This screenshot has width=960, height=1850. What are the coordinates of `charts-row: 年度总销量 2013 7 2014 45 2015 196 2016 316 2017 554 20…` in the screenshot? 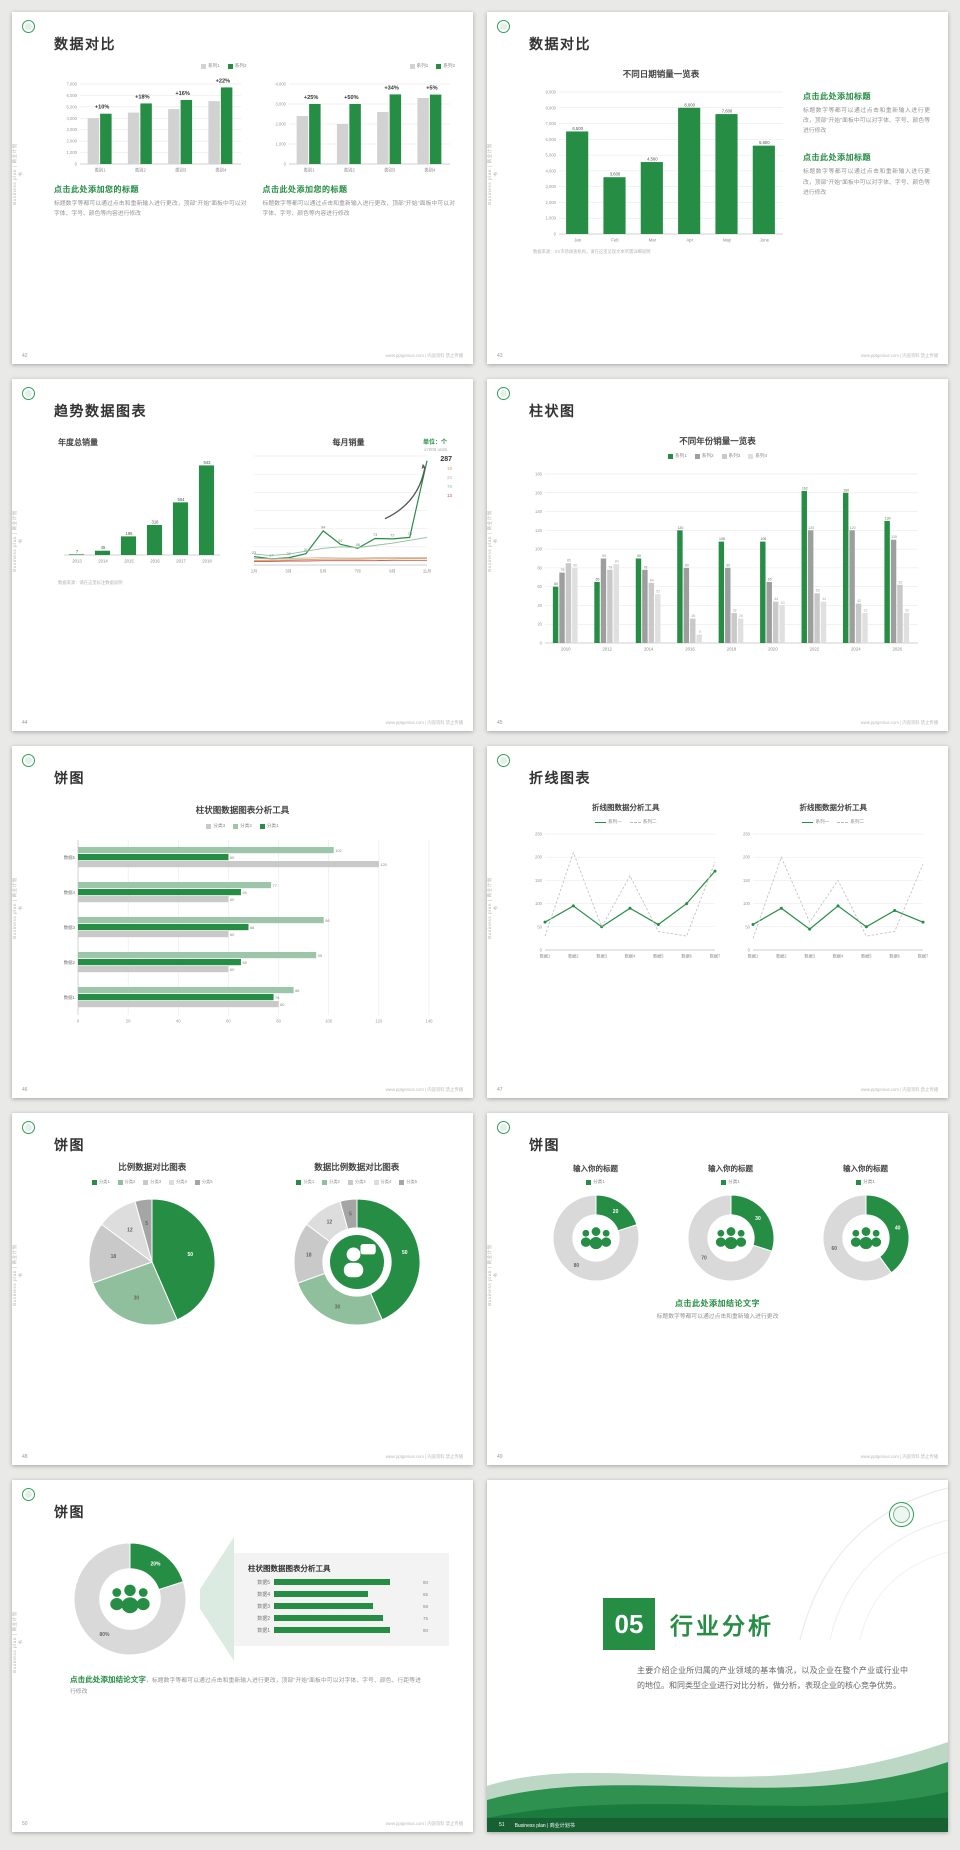 It's located at (255, 511).